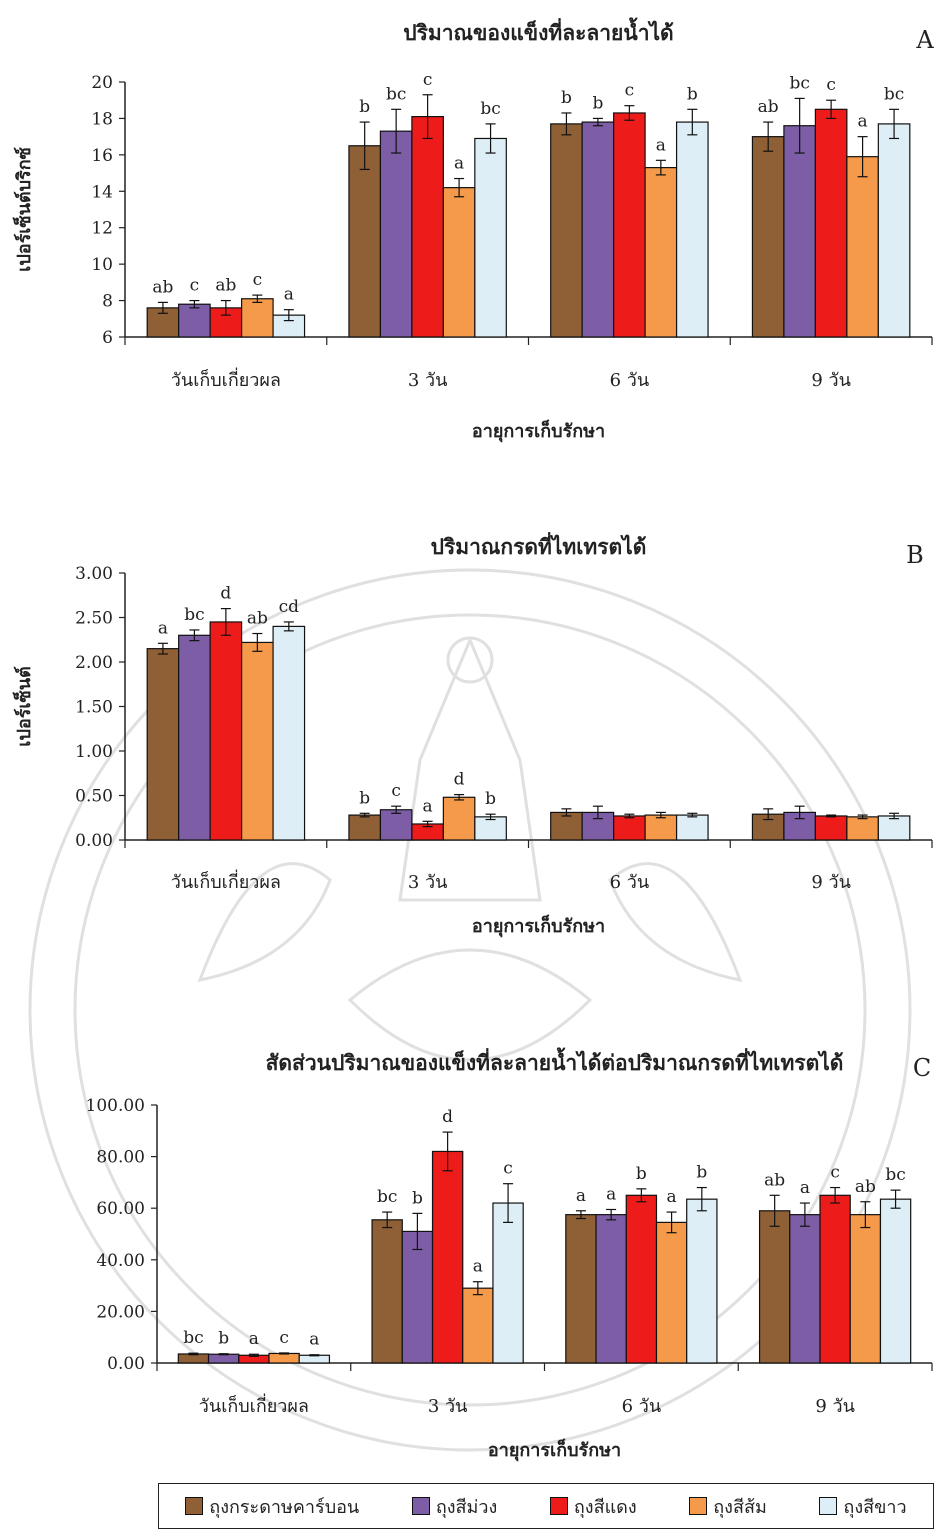 The height and width of the screenshot is (1535, 941). Describe the element at coordinates (94, 619) in the screenshot. I see `y-tick-label: 2.50` at that location.